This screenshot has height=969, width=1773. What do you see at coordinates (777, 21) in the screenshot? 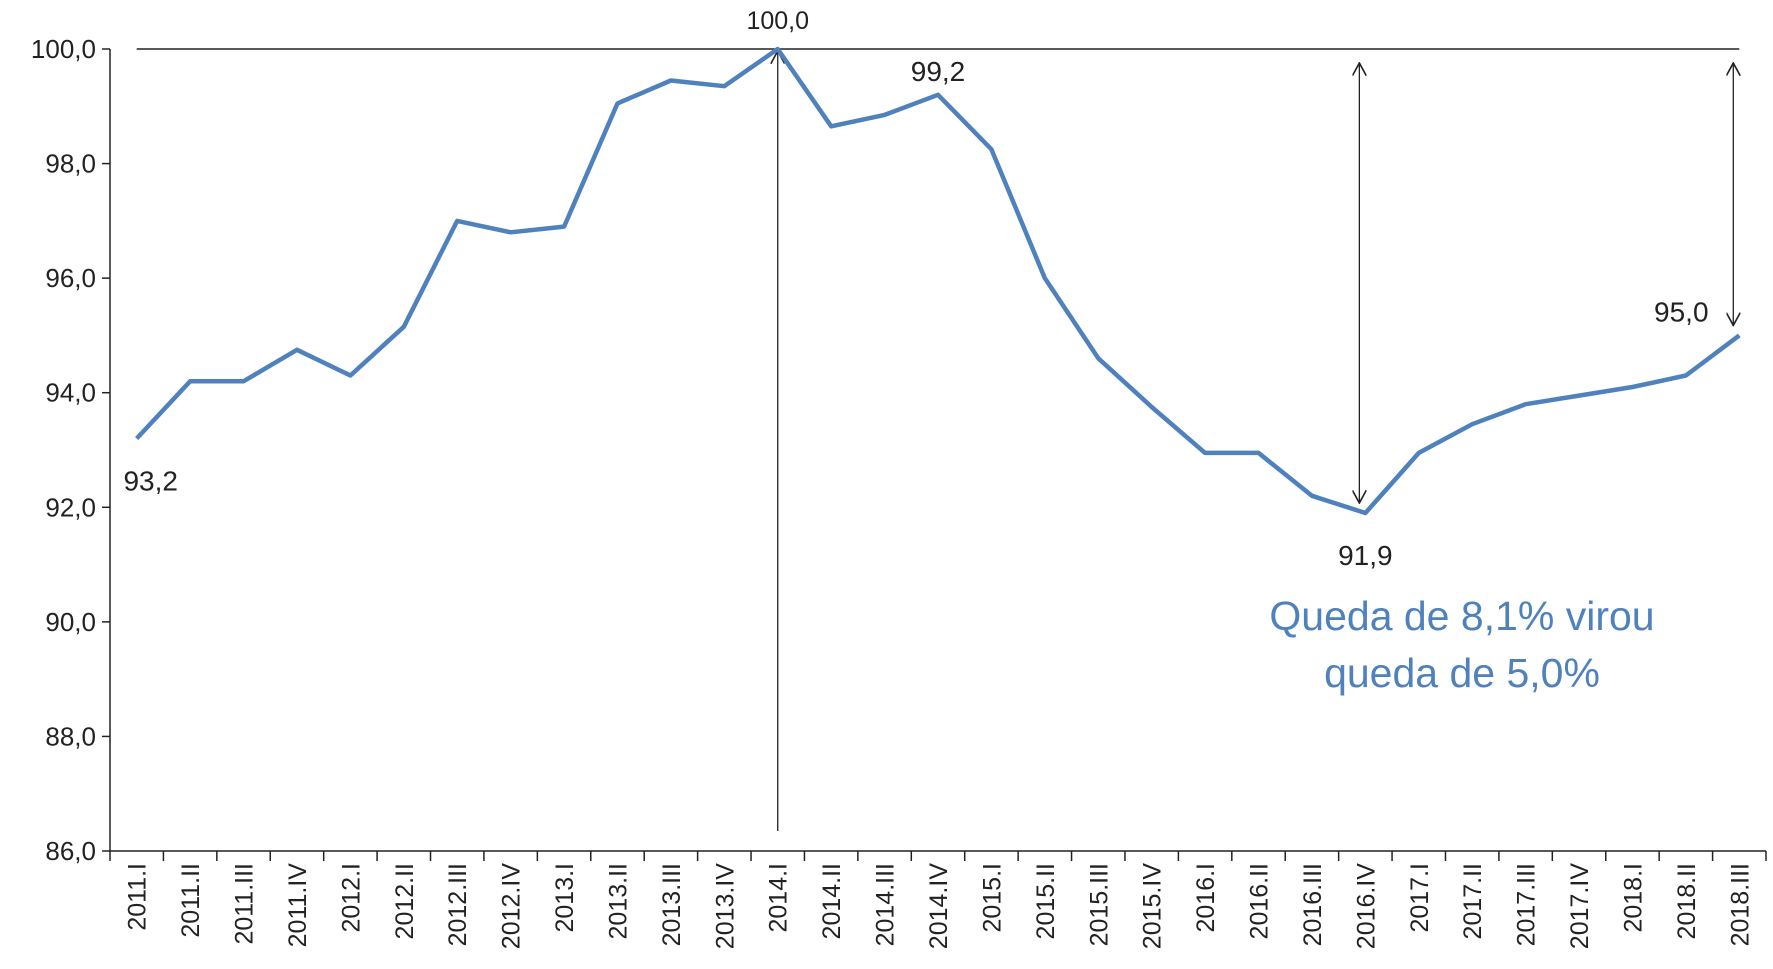
I see `data-label: 100,0` at bounding box center [777, 21].